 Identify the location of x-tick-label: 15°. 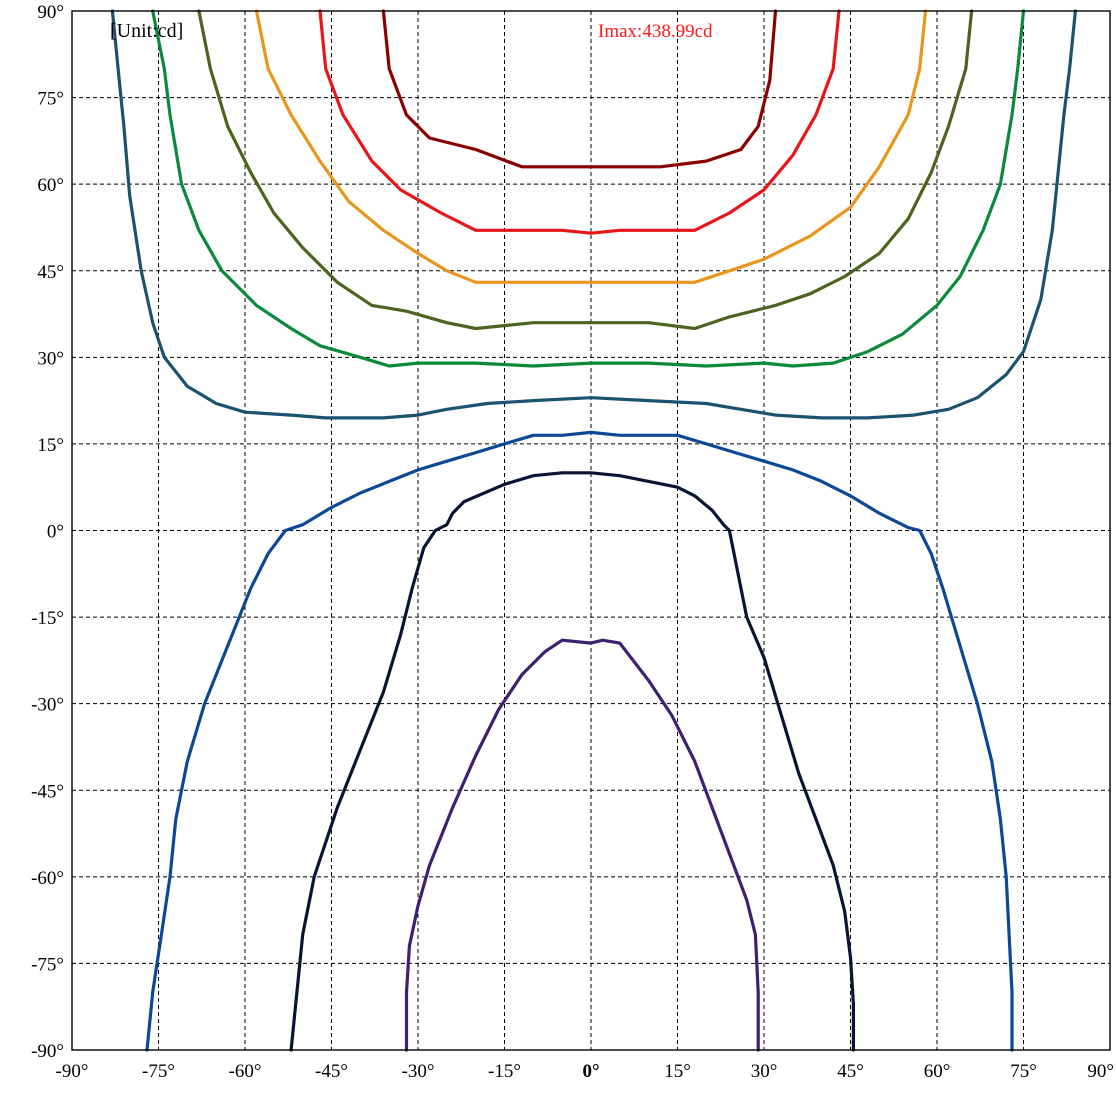
(677, 1071).